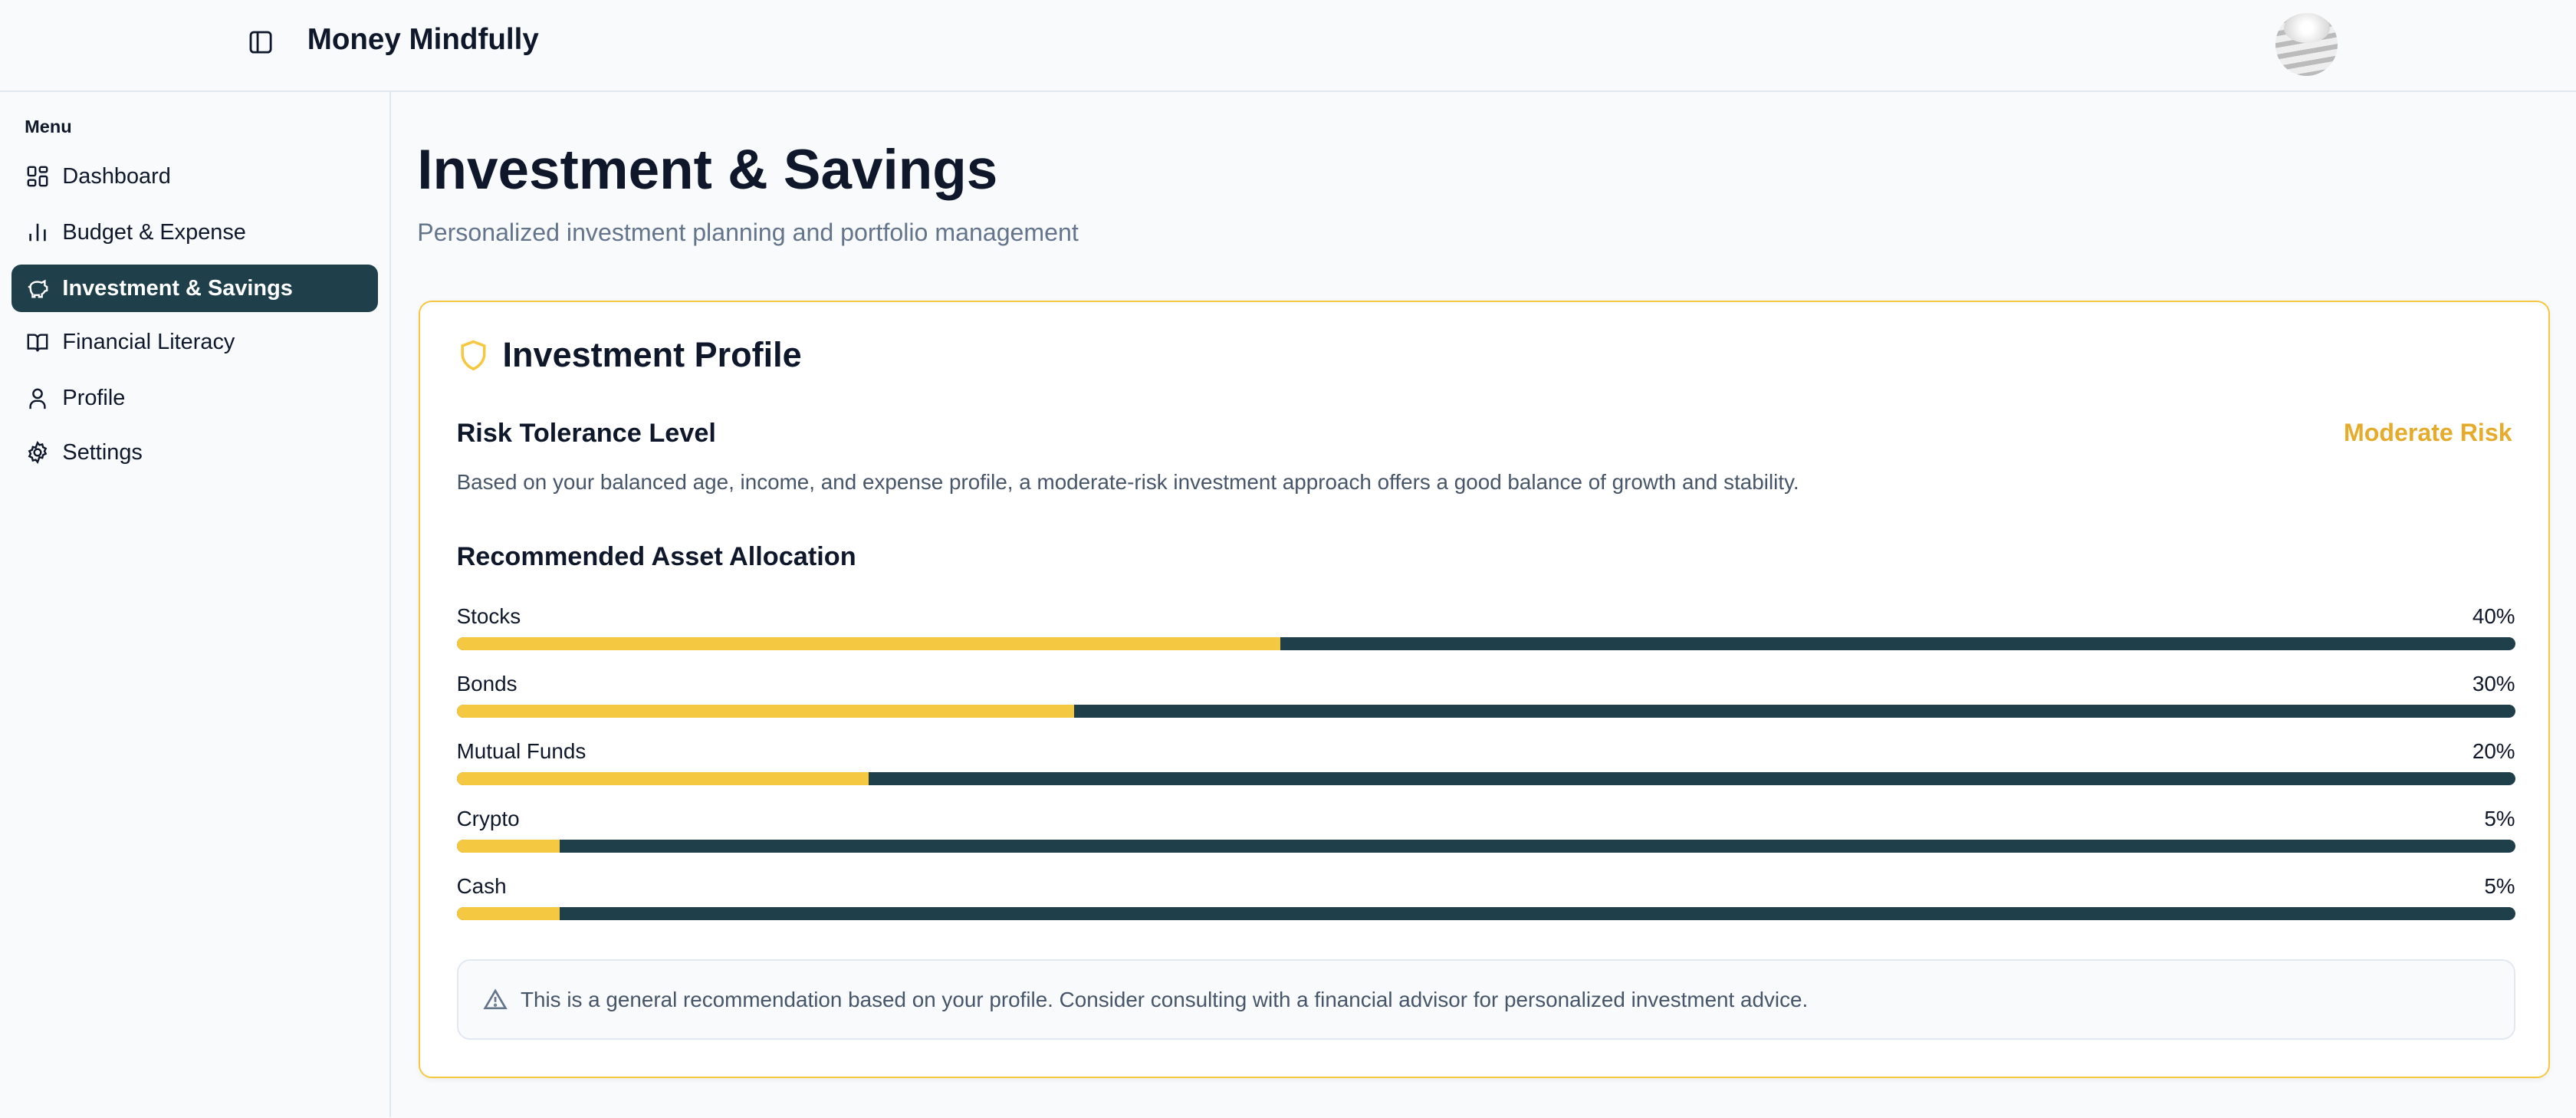 Image resolution: width=2576 pixels, height=1118 pixels. I want to click on sidebar-item-label: Settings, so click(102, 452).